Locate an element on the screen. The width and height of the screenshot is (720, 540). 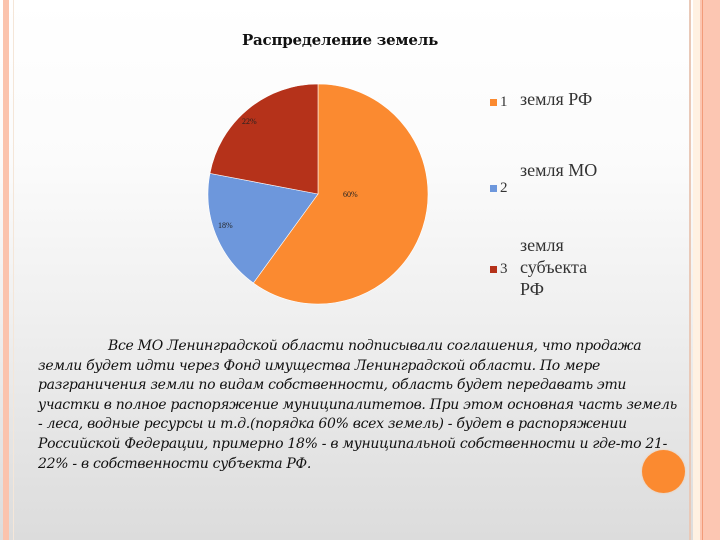
pie-label-60: 60% is located at coordinates (350, 194).